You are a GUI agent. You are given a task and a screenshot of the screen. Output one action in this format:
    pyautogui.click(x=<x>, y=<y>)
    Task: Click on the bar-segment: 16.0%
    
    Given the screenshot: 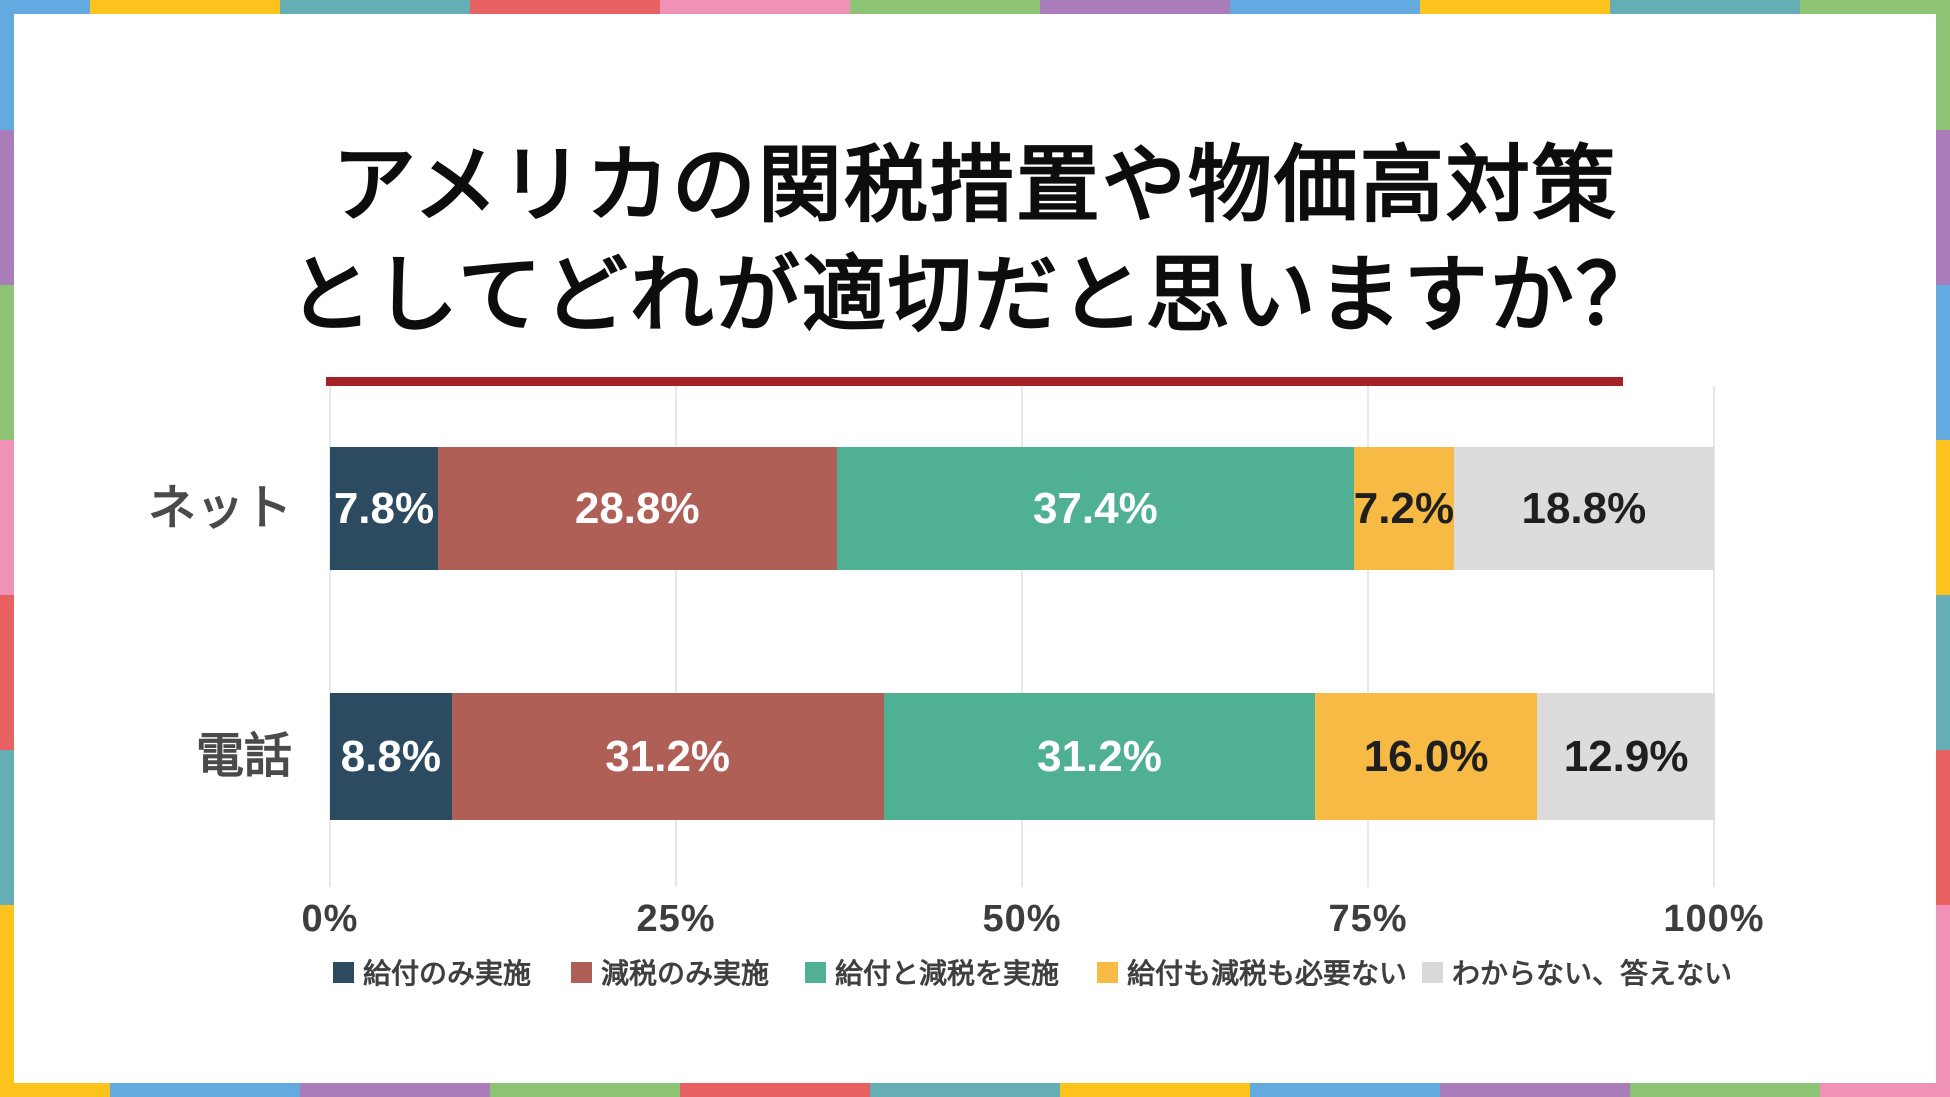 What is the action you would take?
    pyautogui.click(x=1426, y=756)
    